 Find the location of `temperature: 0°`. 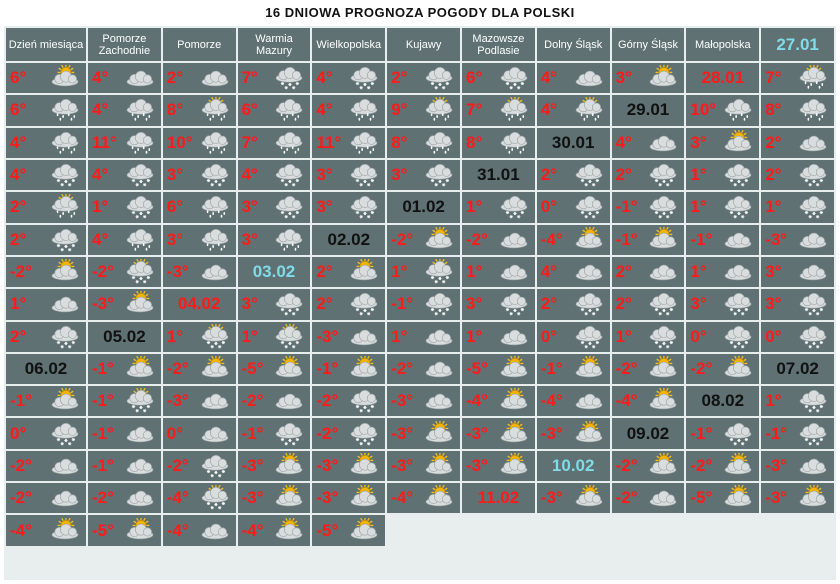

temperature: 0° is located at coordinates (773, 336).